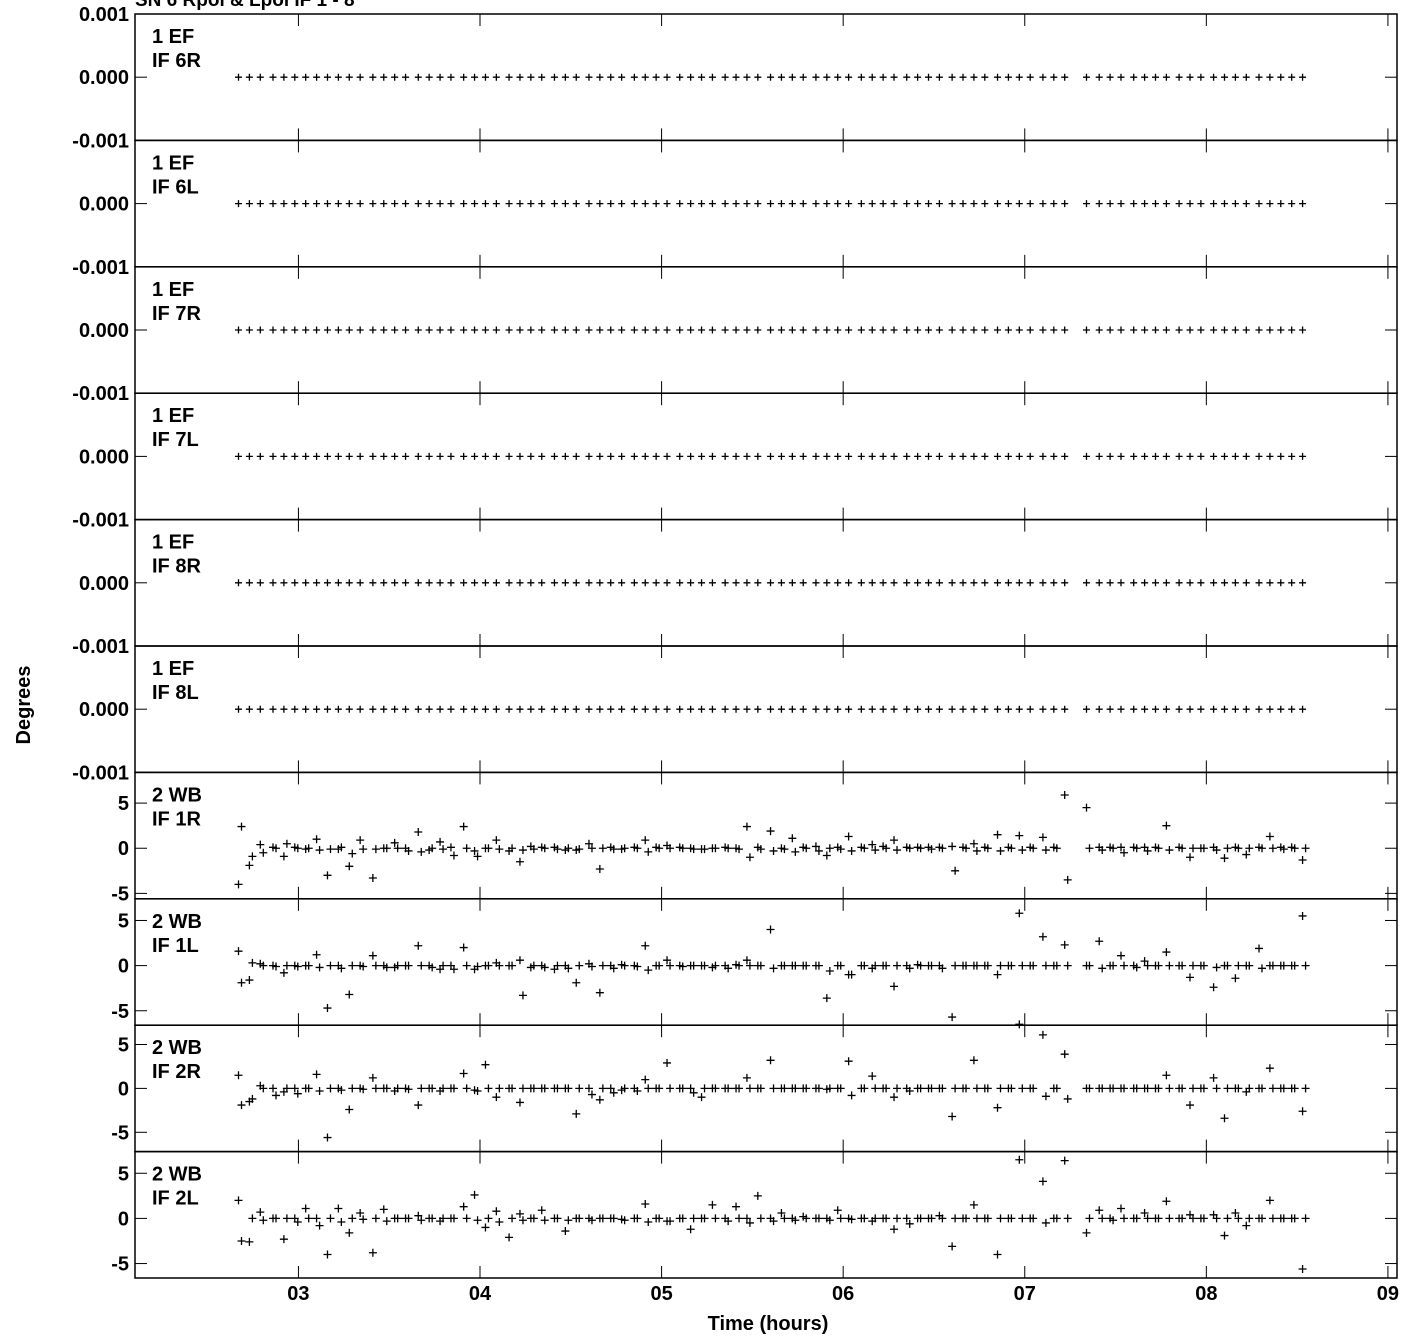 The height and width of the screenshot is (1338, 1402). What do you see at coordinates (176, 819) in the screenshot?
I see `panel-if-label: IF 1R` at bounding box center [176, 819].